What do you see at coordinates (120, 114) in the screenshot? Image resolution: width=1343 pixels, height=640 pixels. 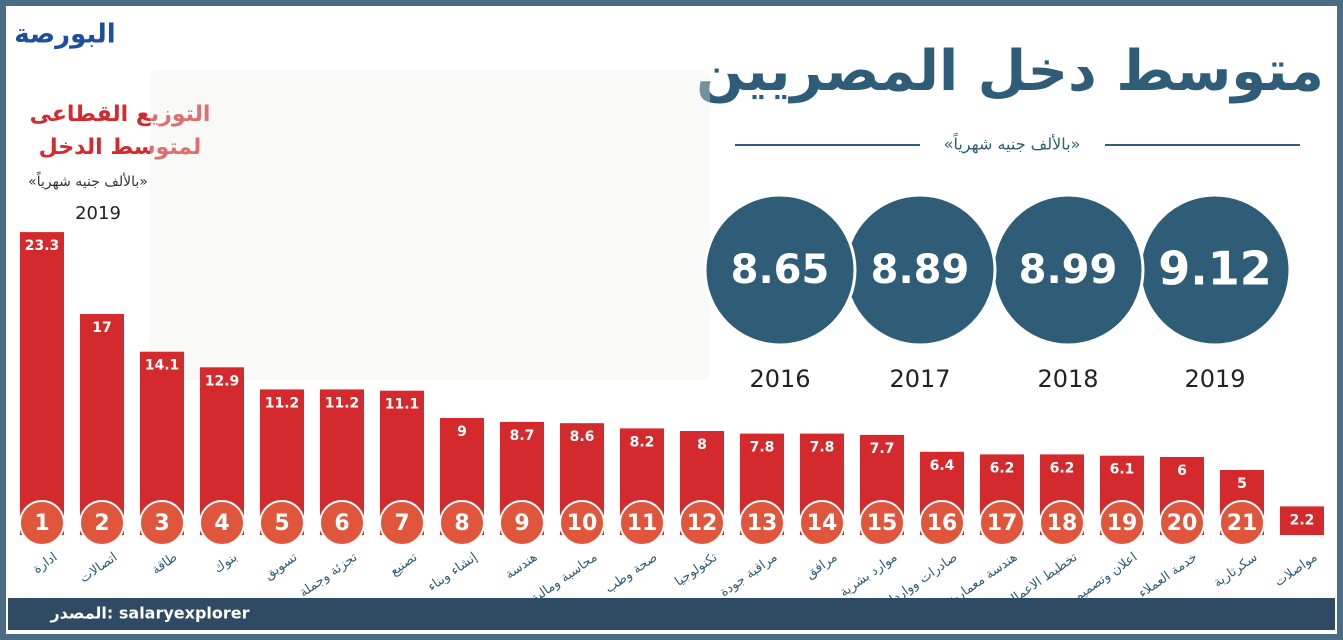 I see `bar-title: التوزيع القطاعى` at bounding box center [120, 114].